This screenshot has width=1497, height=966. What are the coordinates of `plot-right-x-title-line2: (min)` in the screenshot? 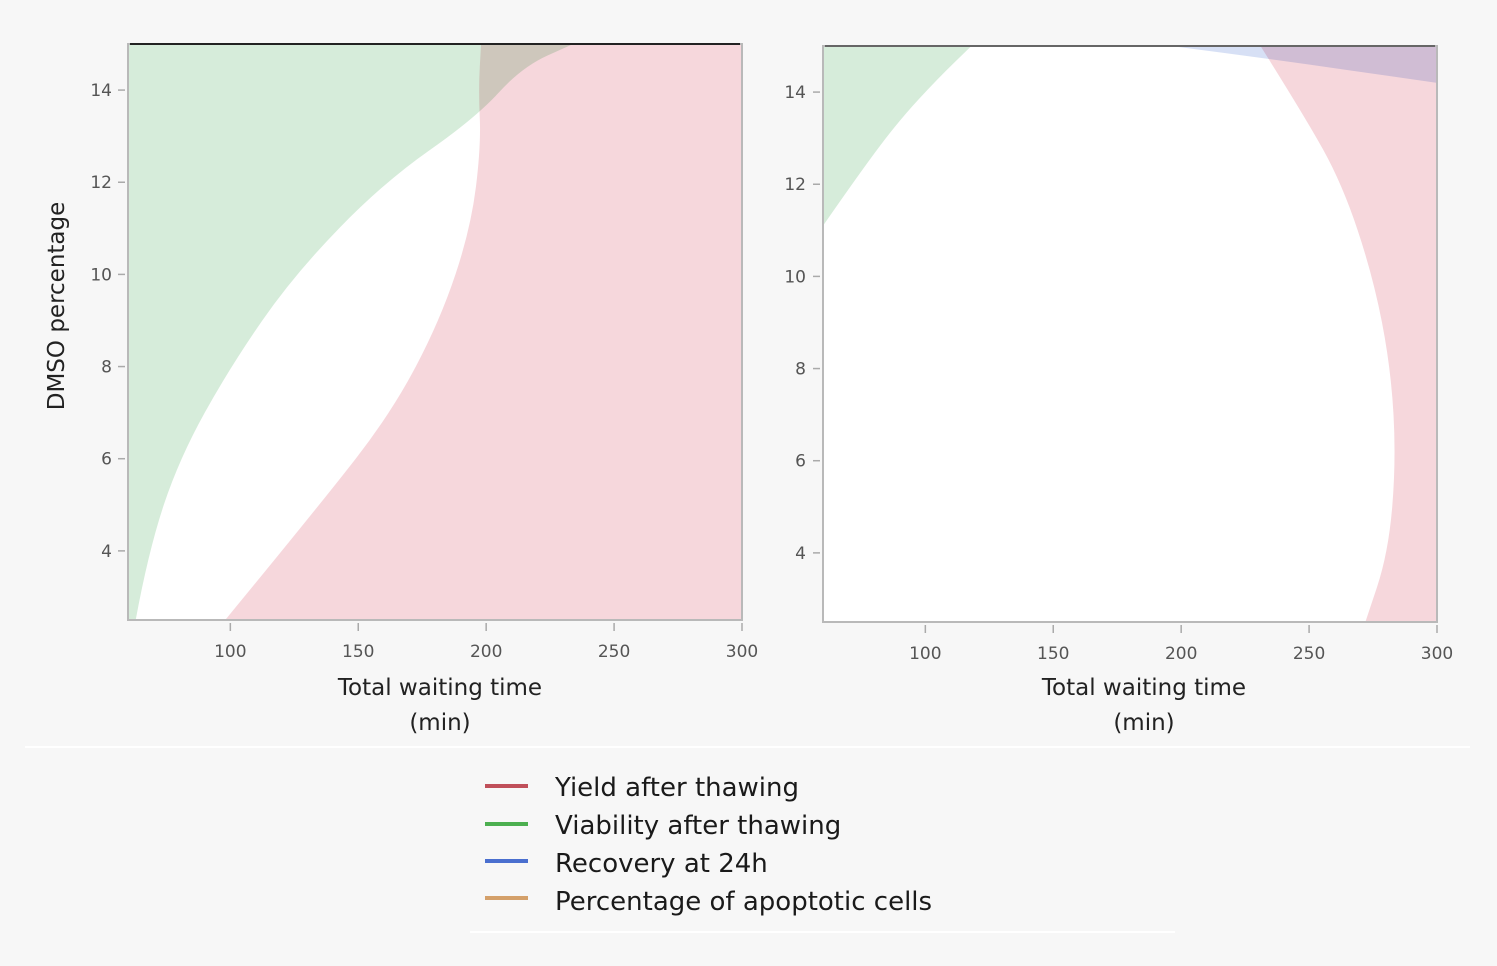 It's located at (1143, 723).